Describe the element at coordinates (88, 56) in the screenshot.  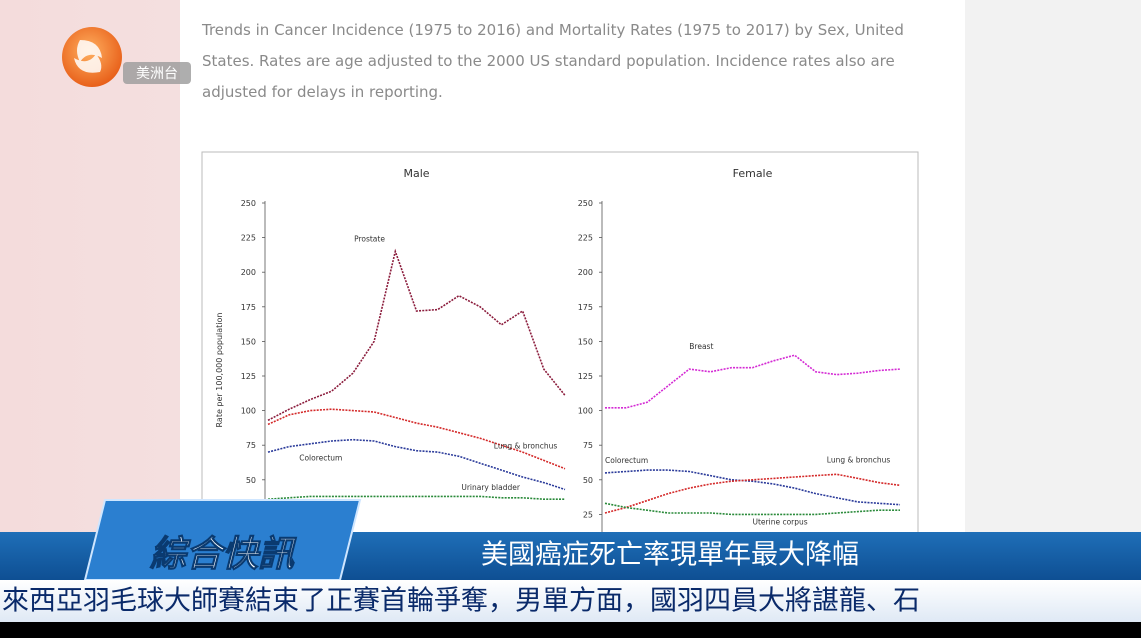
I see `logo-swirl` at that location.